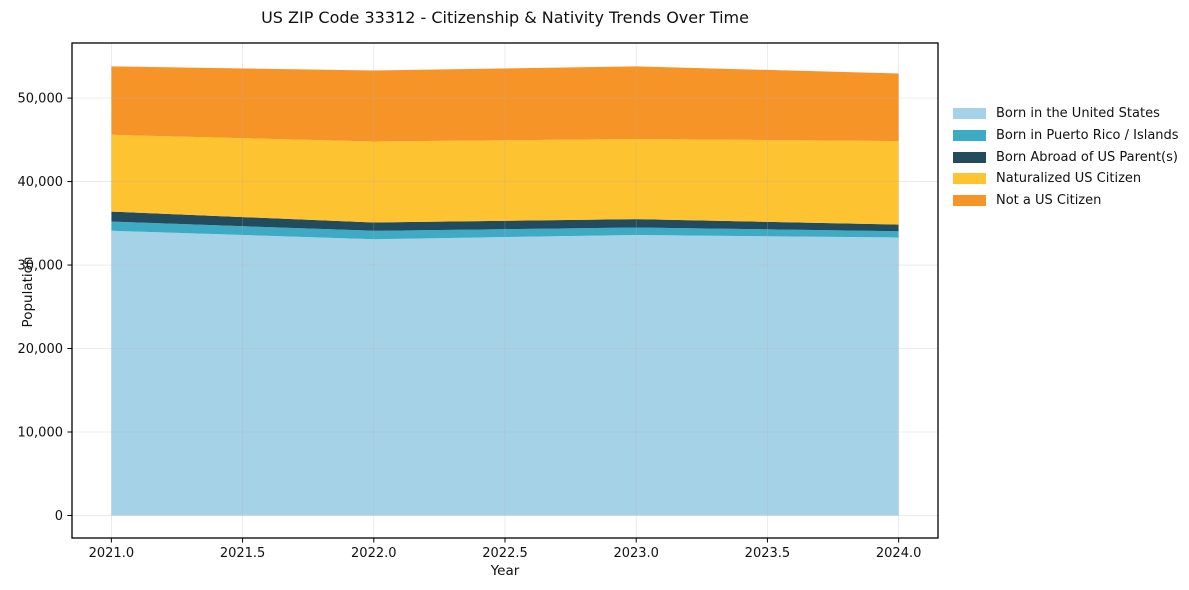 This screenshot has height=590, width=1189. What do you see at coordinates (41, 266) in the screenshot?
I see `y-tick-label: 30,000` at bounding box center [41, 266].